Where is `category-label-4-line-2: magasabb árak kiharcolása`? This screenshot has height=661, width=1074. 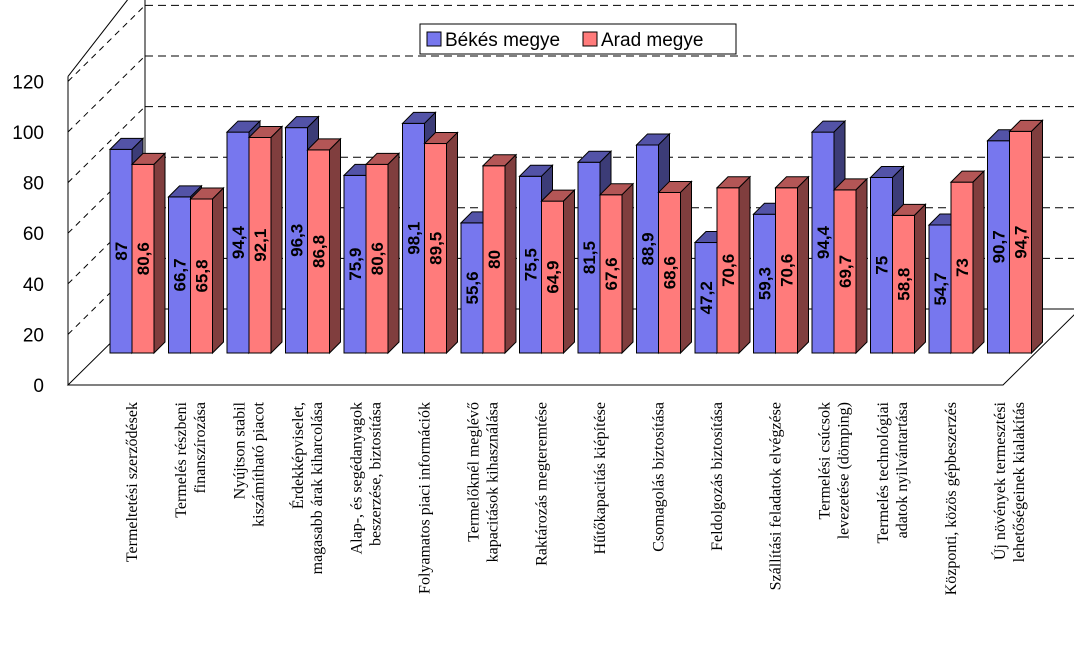 category-label-4-line-2: magasabb árak kiharcolása is located at coordinates (317, 488).